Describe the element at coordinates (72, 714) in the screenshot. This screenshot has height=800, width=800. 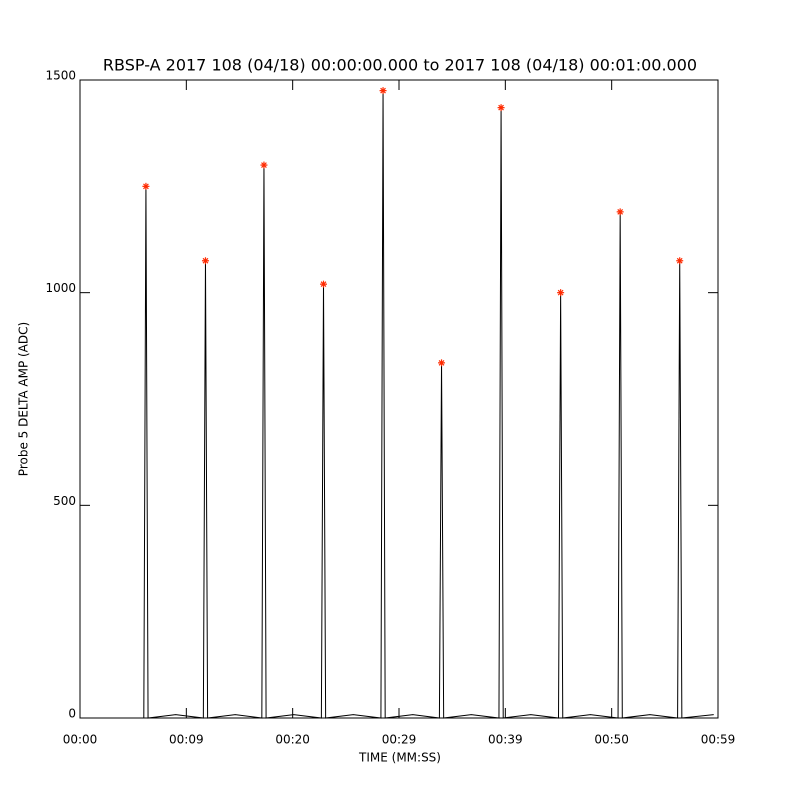
I see `y-tick-label: 0` at that location.